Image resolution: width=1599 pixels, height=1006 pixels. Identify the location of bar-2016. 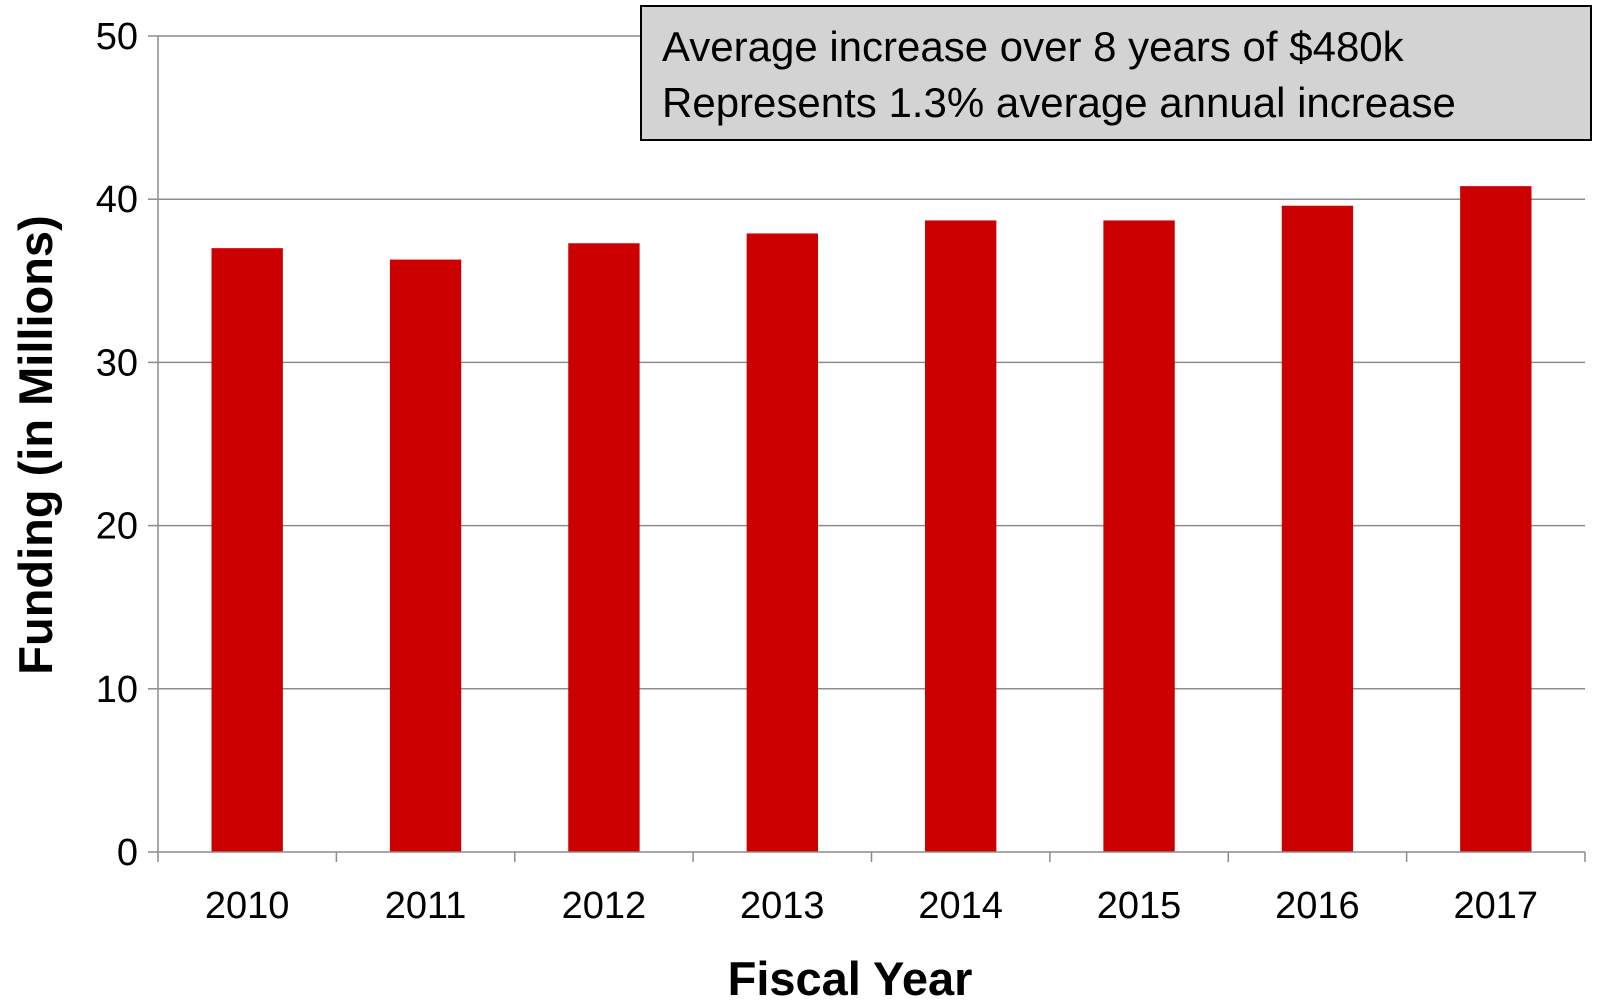
(1317, 528).